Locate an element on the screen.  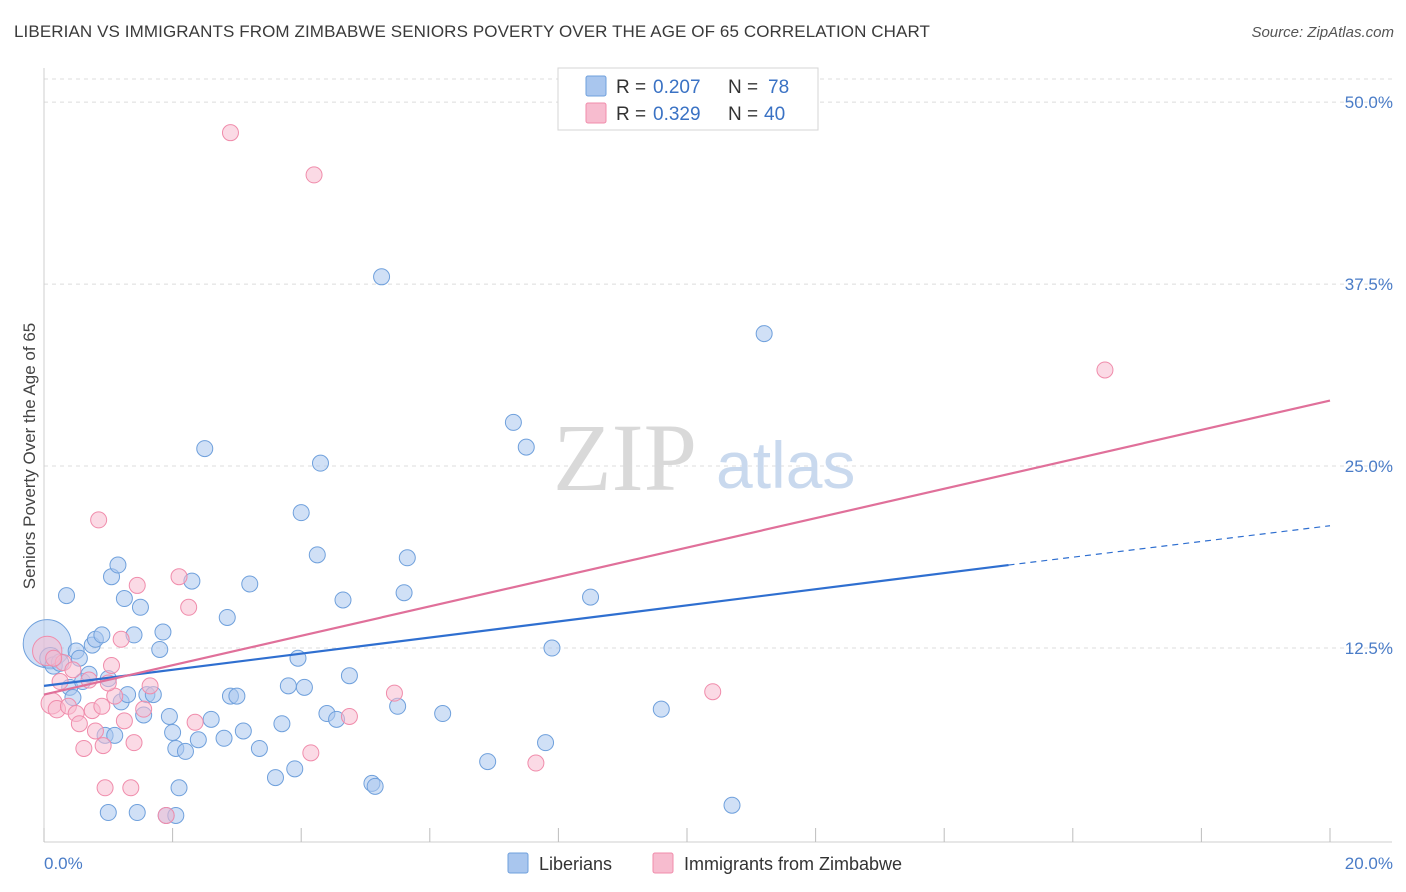
bottom-legend-label-zimbabwe: Immigrants from Zimbabwe is located at coordinates (793, 864).